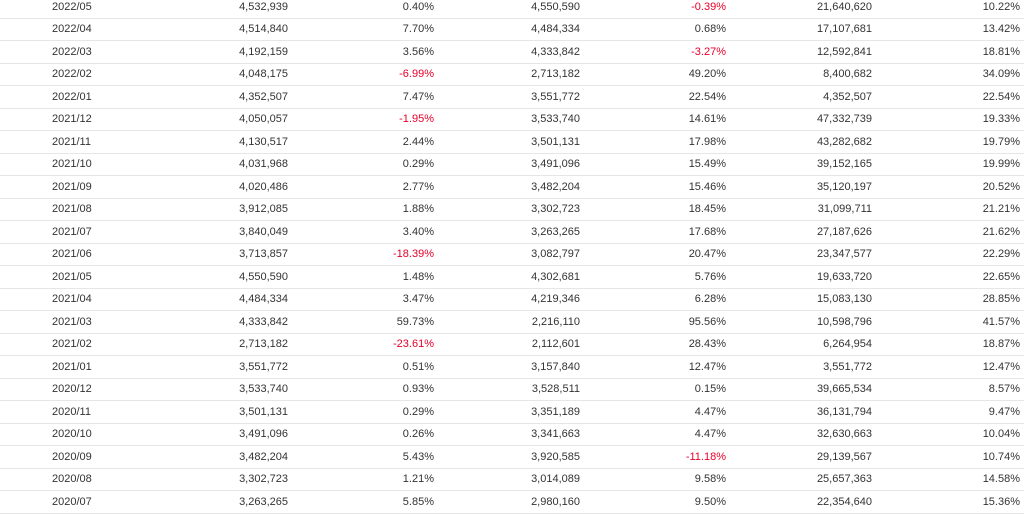  I want to click on table-cell: 2021/07, so click(72, 231).